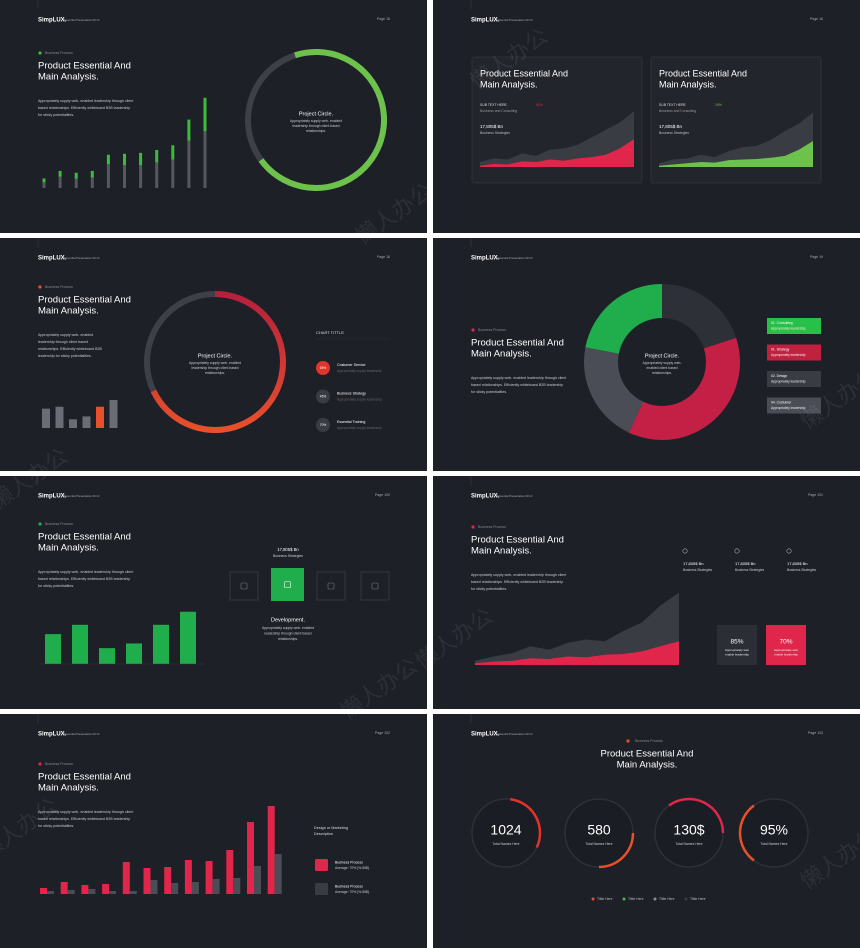 The width and height of the screenshot is (860, 948). I want to click on ring-body: Appropriately supply web-, so click(661, 363).